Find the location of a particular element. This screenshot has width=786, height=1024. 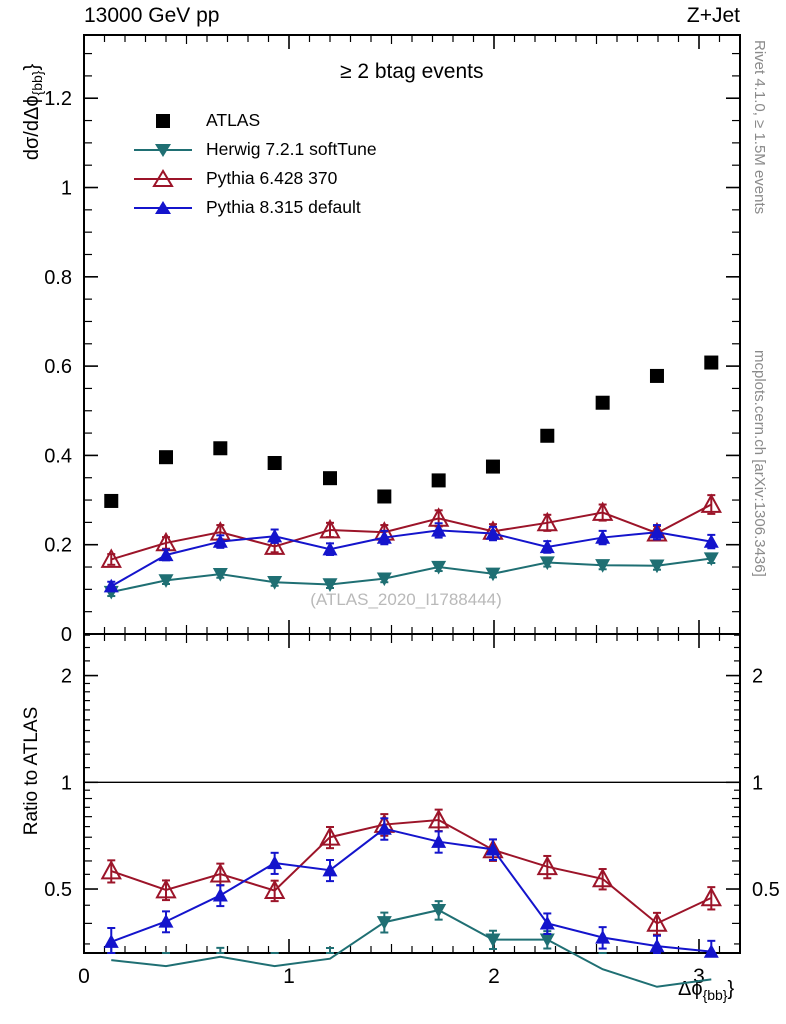

y-tick-label-ratio-right: 0.5 is located at coordinates (766, 890).